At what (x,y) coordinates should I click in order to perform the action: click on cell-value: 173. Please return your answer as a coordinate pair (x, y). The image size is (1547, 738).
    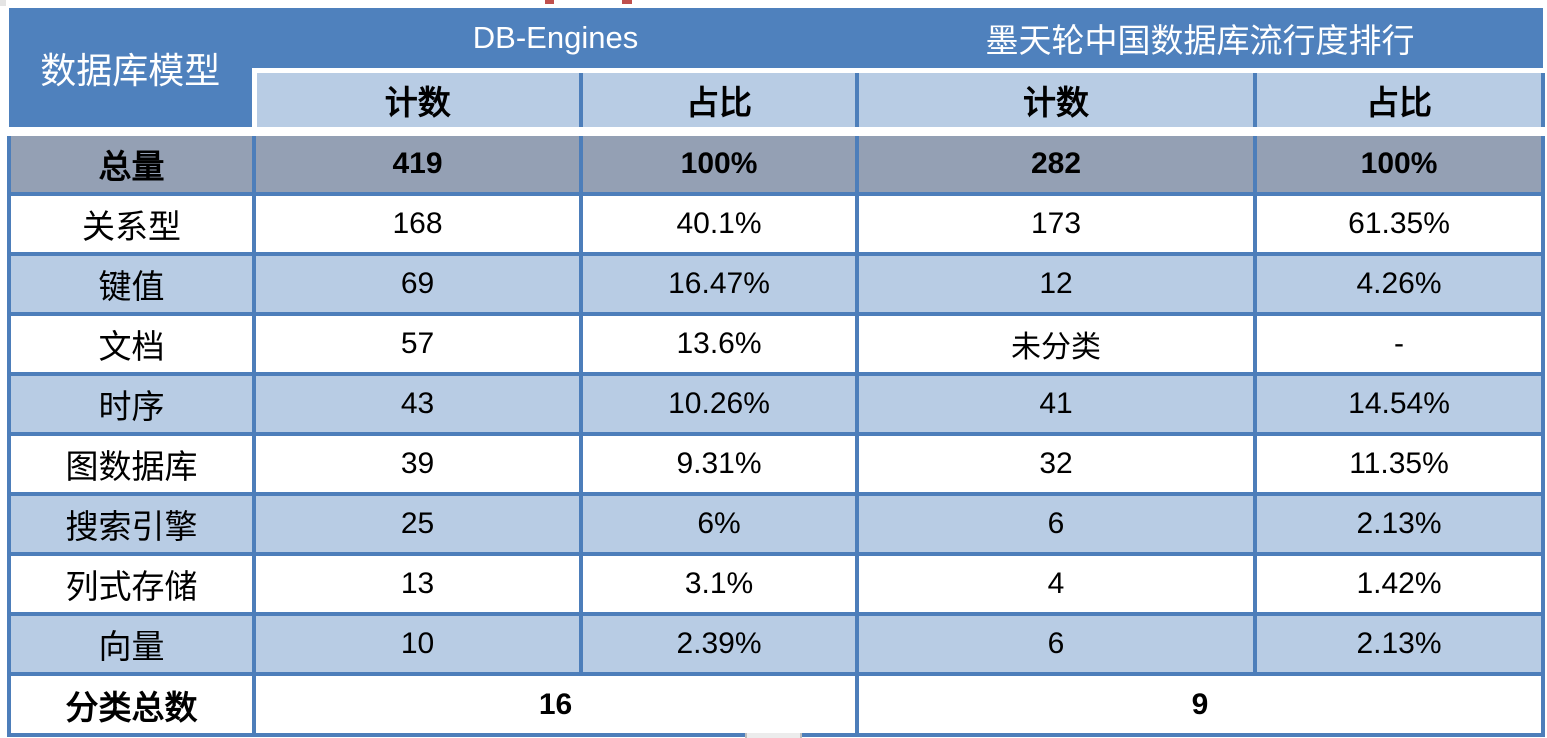
    Looking at the image, I should click on (1056, 224).